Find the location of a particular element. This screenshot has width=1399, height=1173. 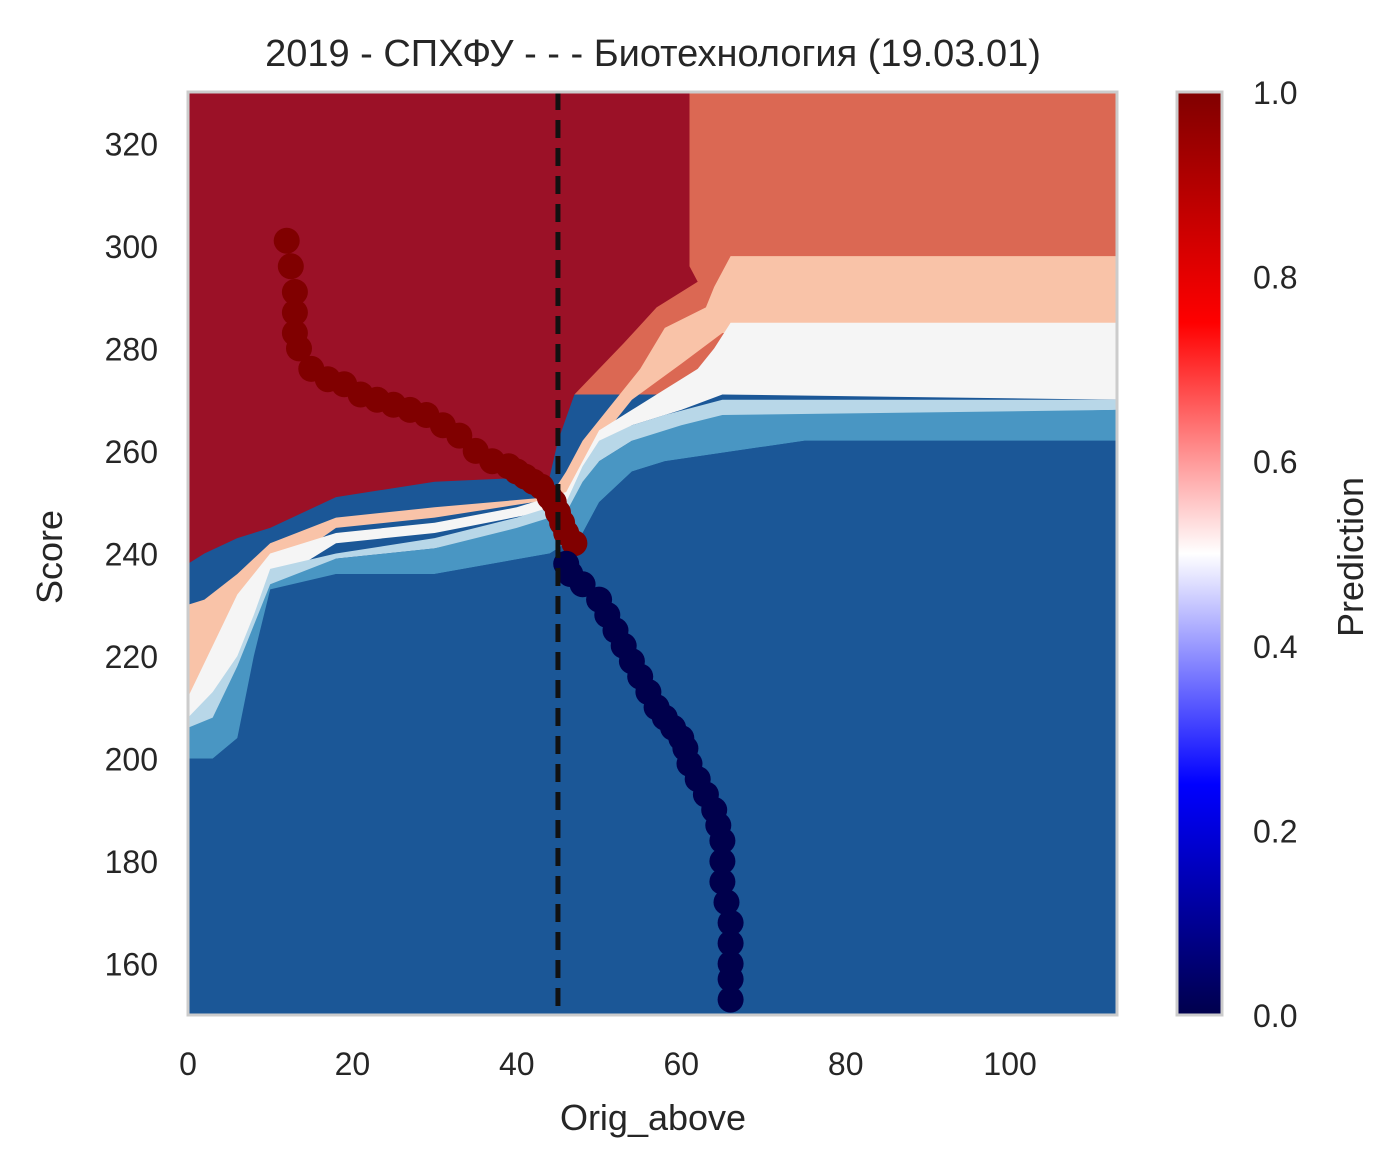

y-tick-label: 300 is located at coordinates (131, 247).